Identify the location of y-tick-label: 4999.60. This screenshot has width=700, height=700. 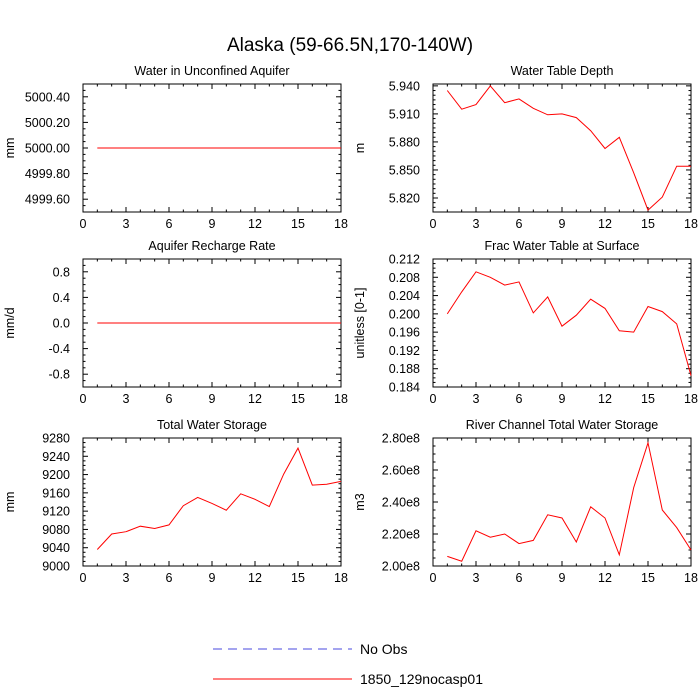
(47, 200).